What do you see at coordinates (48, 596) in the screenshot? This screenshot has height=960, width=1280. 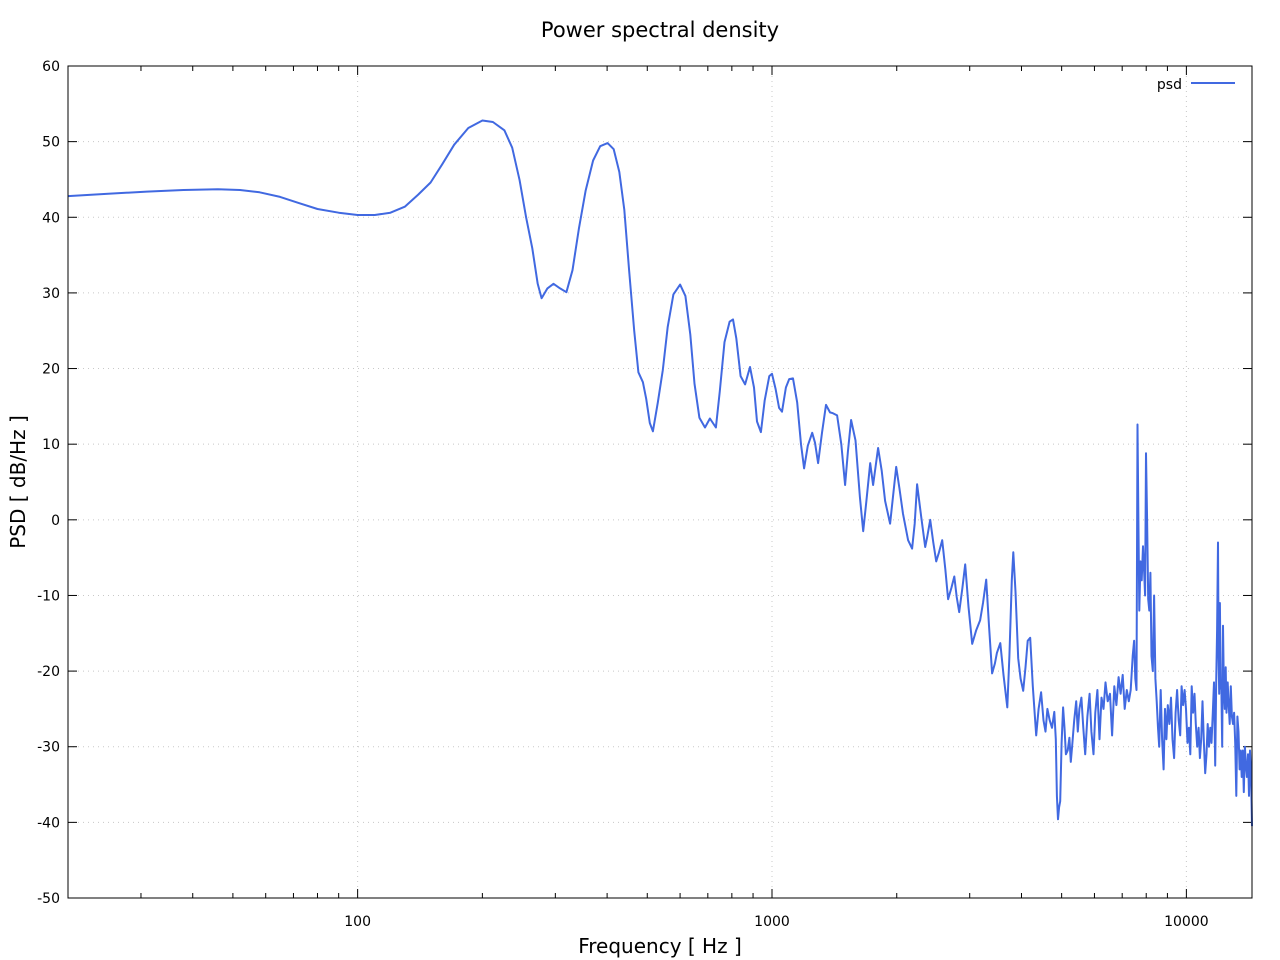 I see `y-tick-label: -10` at bounding box center [48, 596].